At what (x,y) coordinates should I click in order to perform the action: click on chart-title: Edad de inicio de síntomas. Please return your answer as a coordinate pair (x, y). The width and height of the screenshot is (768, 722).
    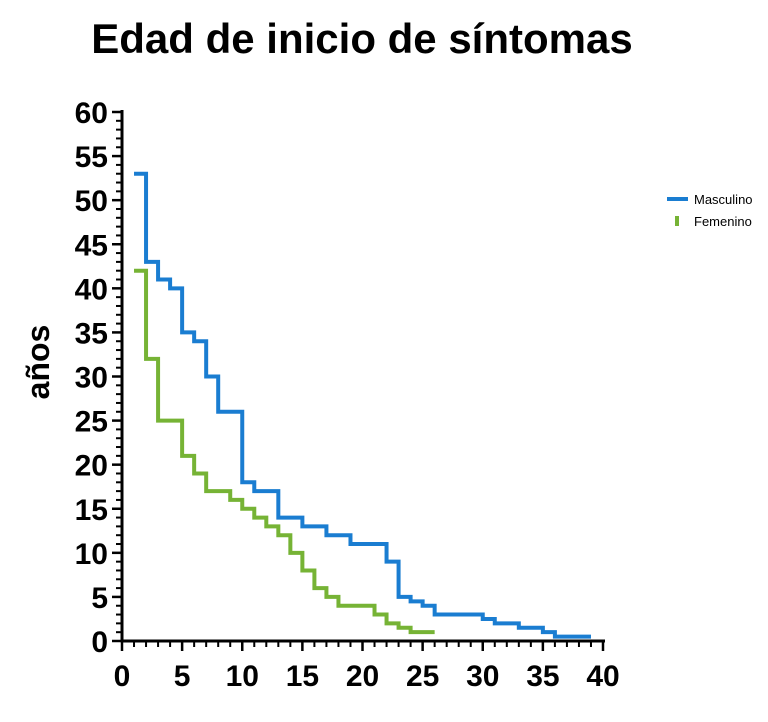
    Looking at the image, I should click on (361, 38).